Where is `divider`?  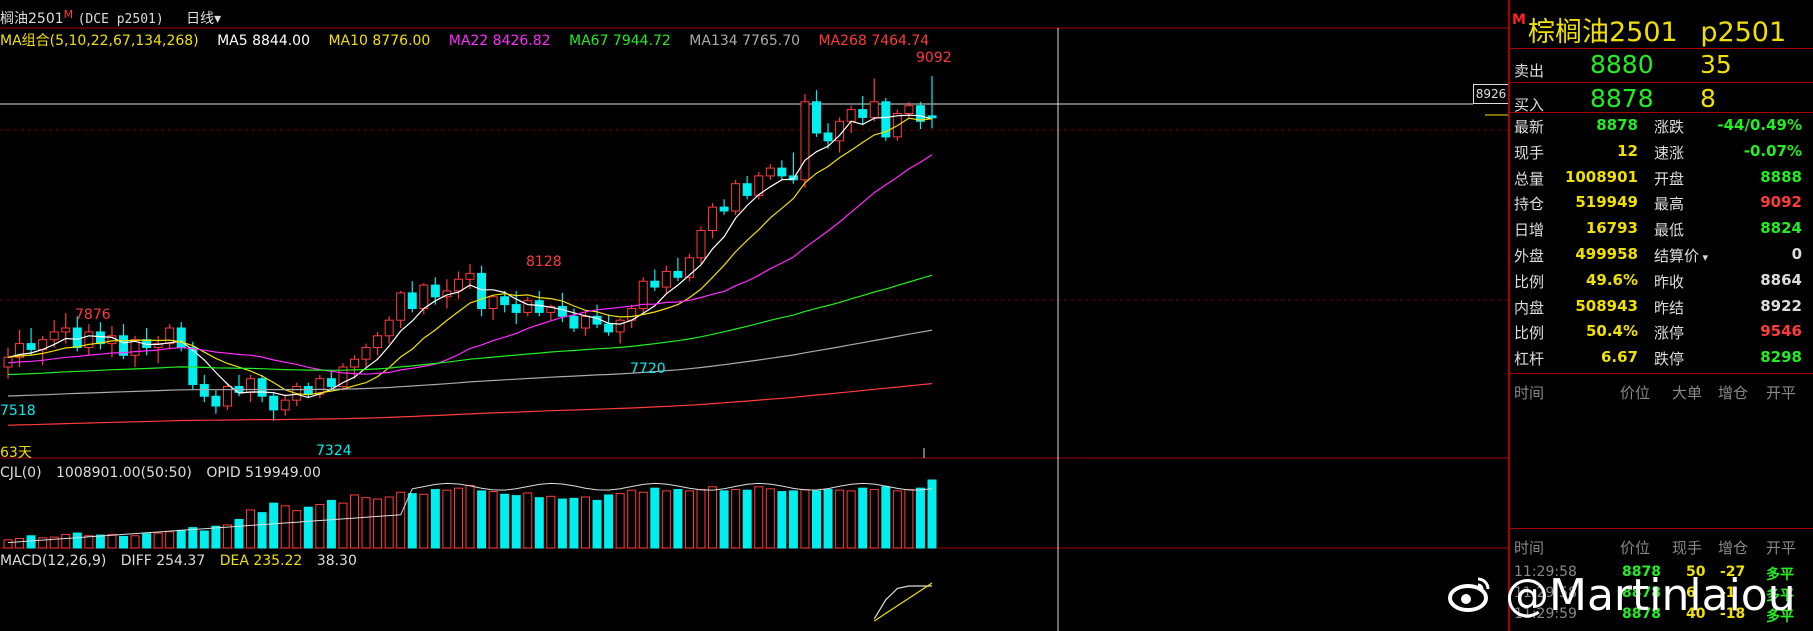
divider is located at coordinates (1661, 48).